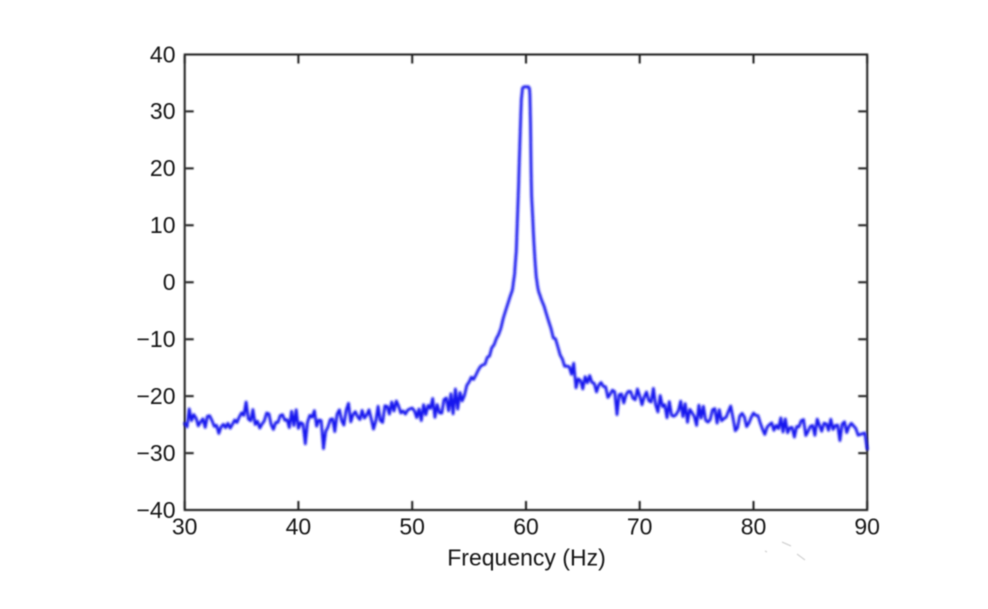 This screenshot has height=609, width=988. What do you see at coordinates (163, 225) in the screenshot?
I see `svg-text: 10` at bounding box center [163, 225].